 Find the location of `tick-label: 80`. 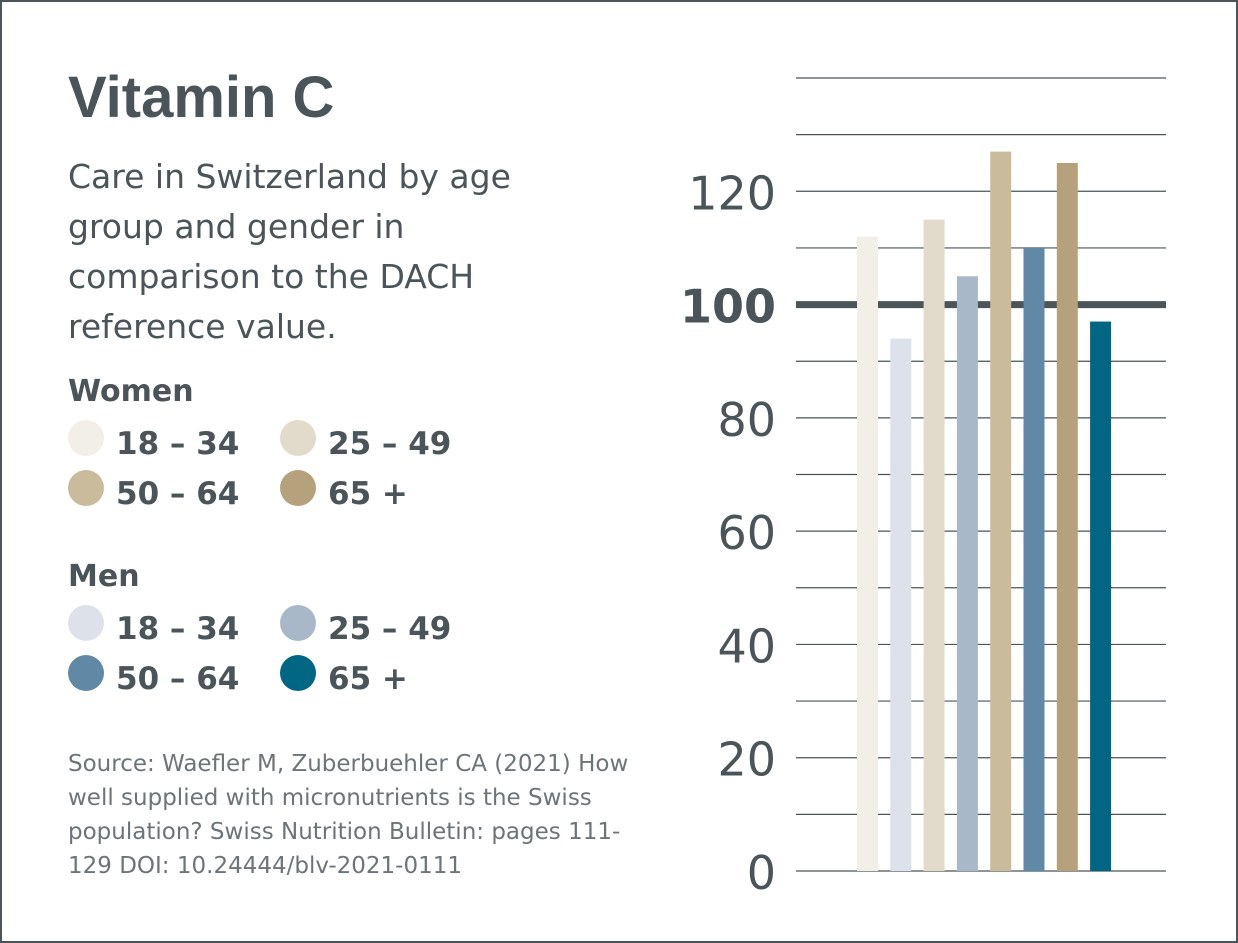

tick-label: 80 is located at coordinates (746, 420).